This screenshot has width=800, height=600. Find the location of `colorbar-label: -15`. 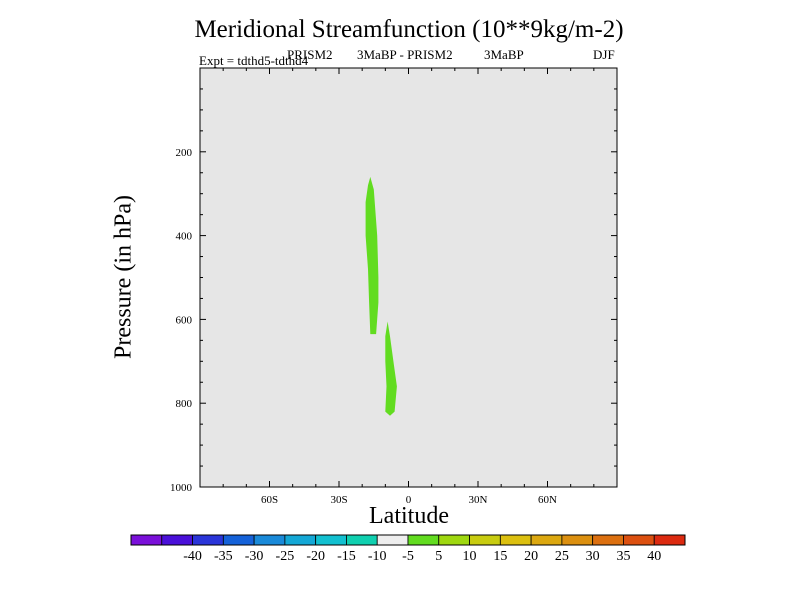

colorbar-label: -15 is located at coordinates (346, 556).